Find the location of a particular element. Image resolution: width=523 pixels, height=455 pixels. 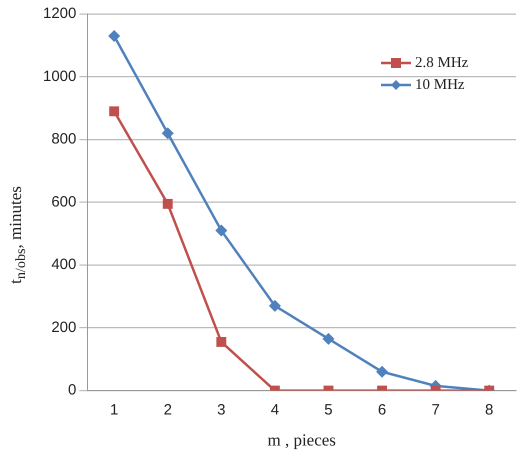

y-tick-label: 400 is located at coordinates (63, 265).